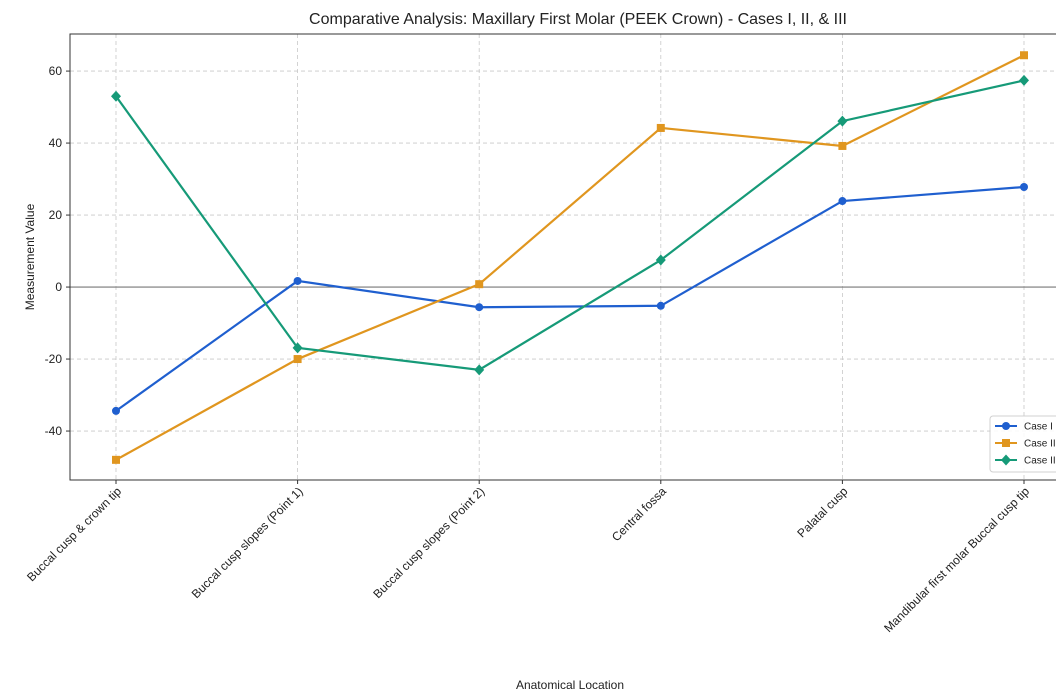 This screenshot has width=1056, height=692. Describe the element at coordinates (54, 359) in the screenshot. I see `y-tick-label: -20` at that location.